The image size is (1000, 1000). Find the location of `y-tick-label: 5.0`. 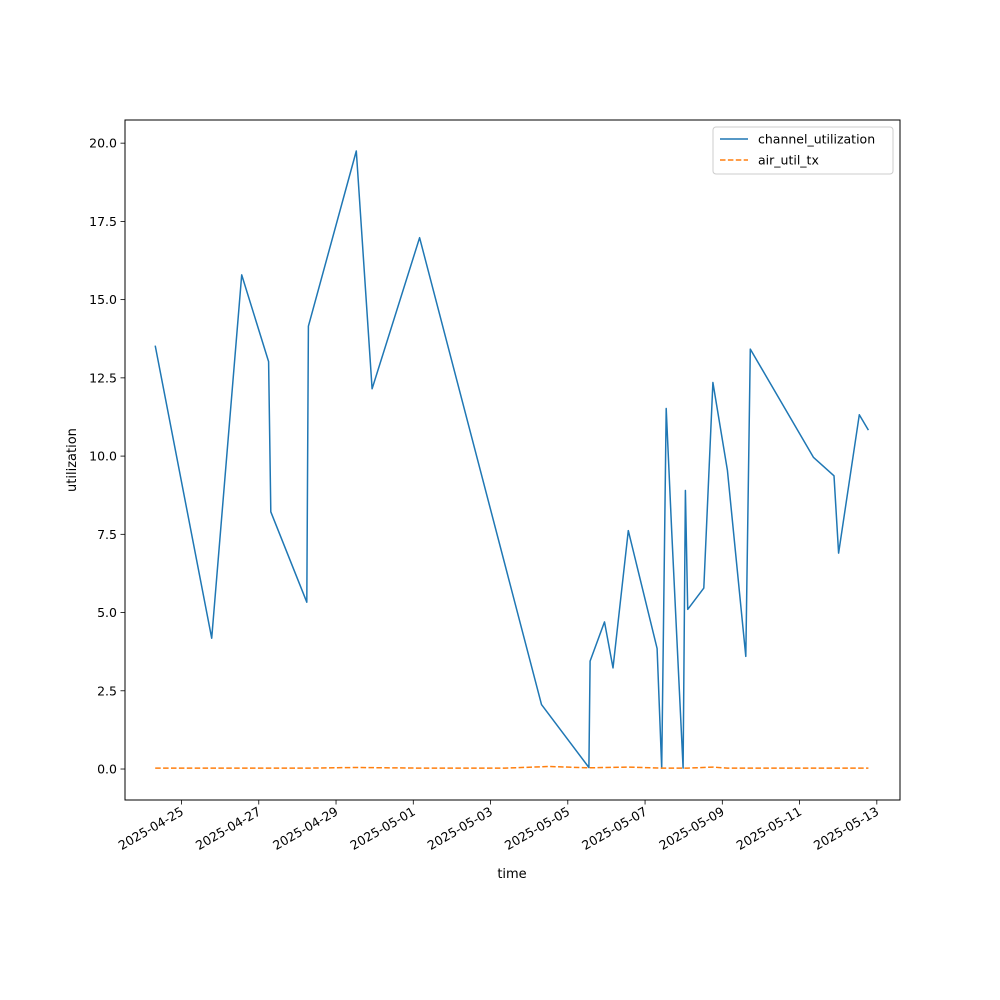

y-tick-label: 5.0 is located at coordinates (107, 612).